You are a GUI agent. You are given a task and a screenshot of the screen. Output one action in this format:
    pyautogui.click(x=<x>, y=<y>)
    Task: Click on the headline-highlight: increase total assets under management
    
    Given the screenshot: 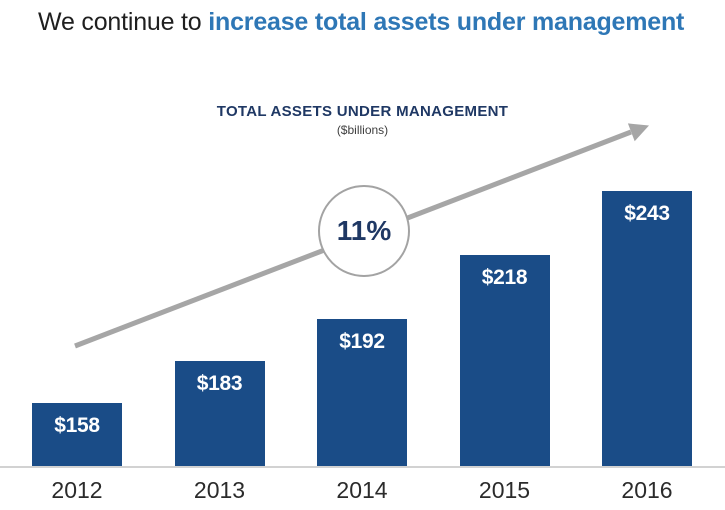 What is the action you would take?
    pyautogui.click(x=446, y=22)
    